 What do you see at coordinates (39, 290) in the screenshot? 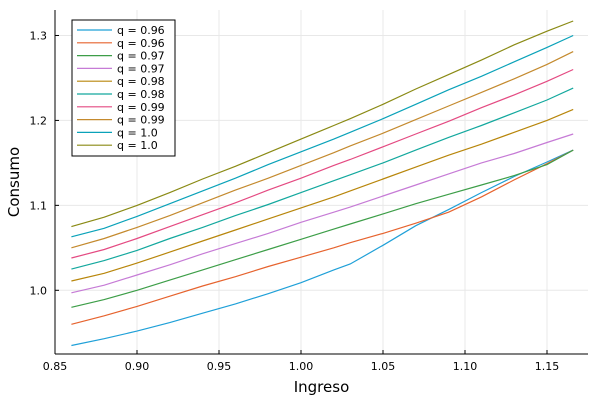
I see `y-tick-label: 1.0` at bounding box center [39, 290].